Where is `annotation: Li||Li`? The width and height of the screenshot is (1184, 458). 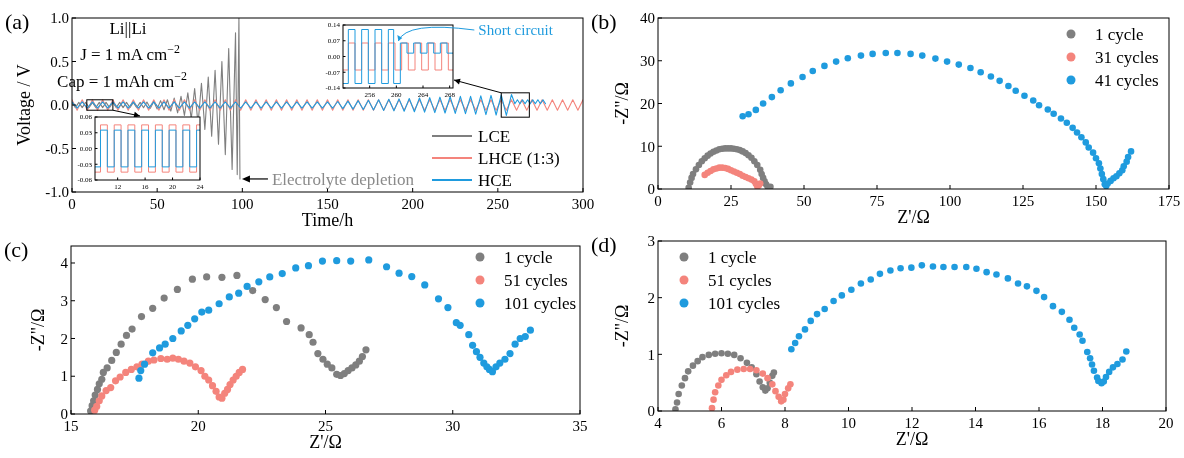 annotation: Li||Li is located at coordinates (128, 28).